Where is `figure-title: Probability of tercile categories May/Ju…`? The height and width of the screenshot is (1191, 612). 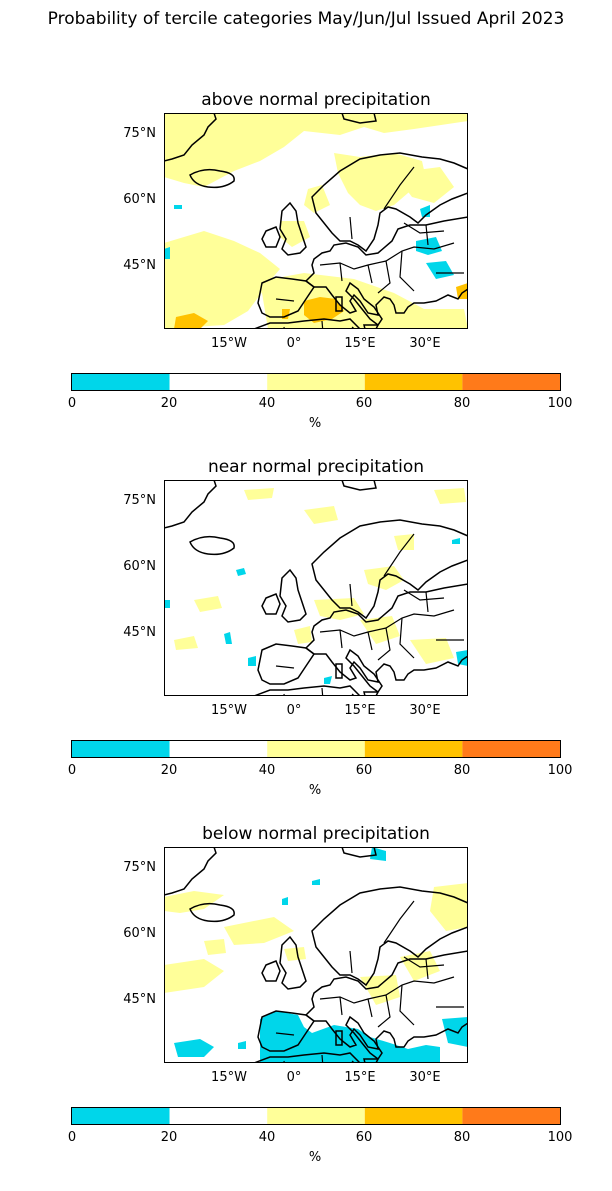 figure-title: Probability of tercile categories May/Ju… is located at coordinates (306, 19).